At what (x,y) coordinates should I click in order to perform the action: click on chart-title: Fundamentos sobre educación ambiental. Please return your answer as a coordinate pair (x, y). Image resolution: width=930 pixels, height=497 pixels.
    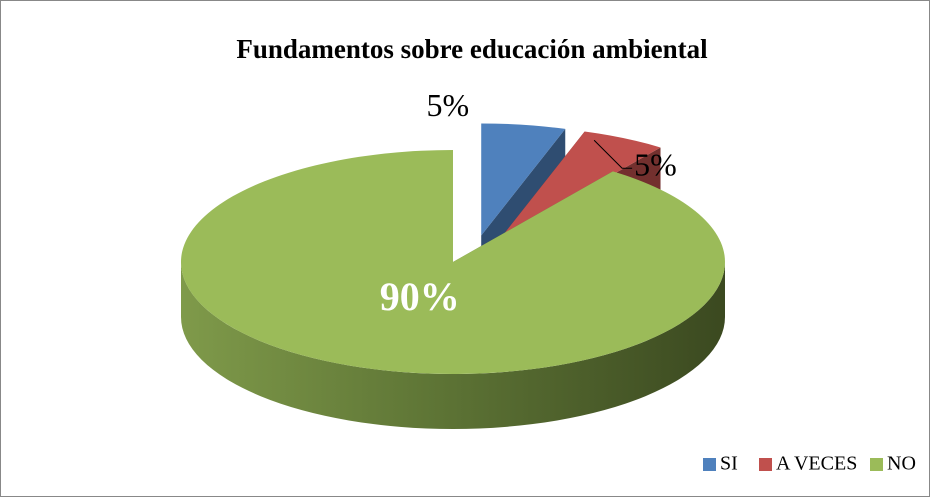
    Looking at the image, I should click on (472, 49).